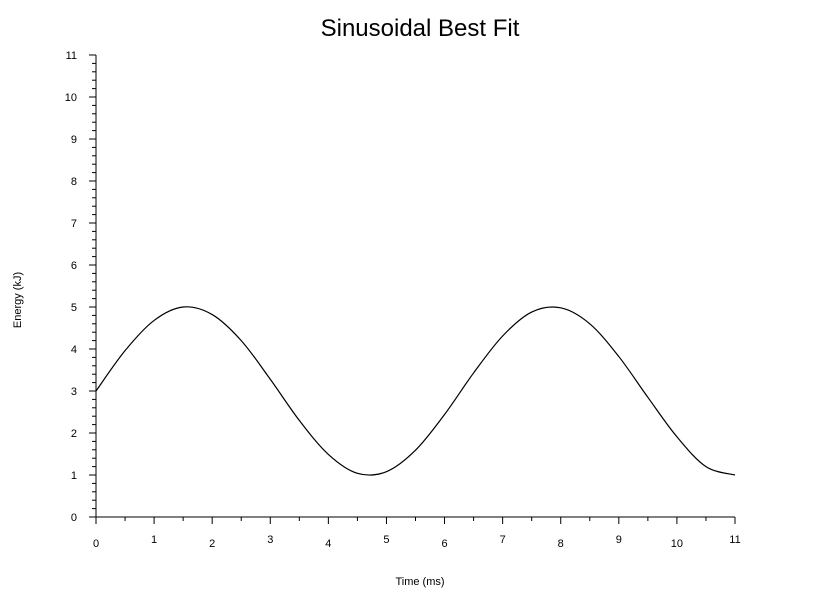 This screenshot has width=840, height=600. What do you see at coordinates (96, 544) in the screenshot?
I see `x-tick-label: 0` at bounding box center [96, 544].